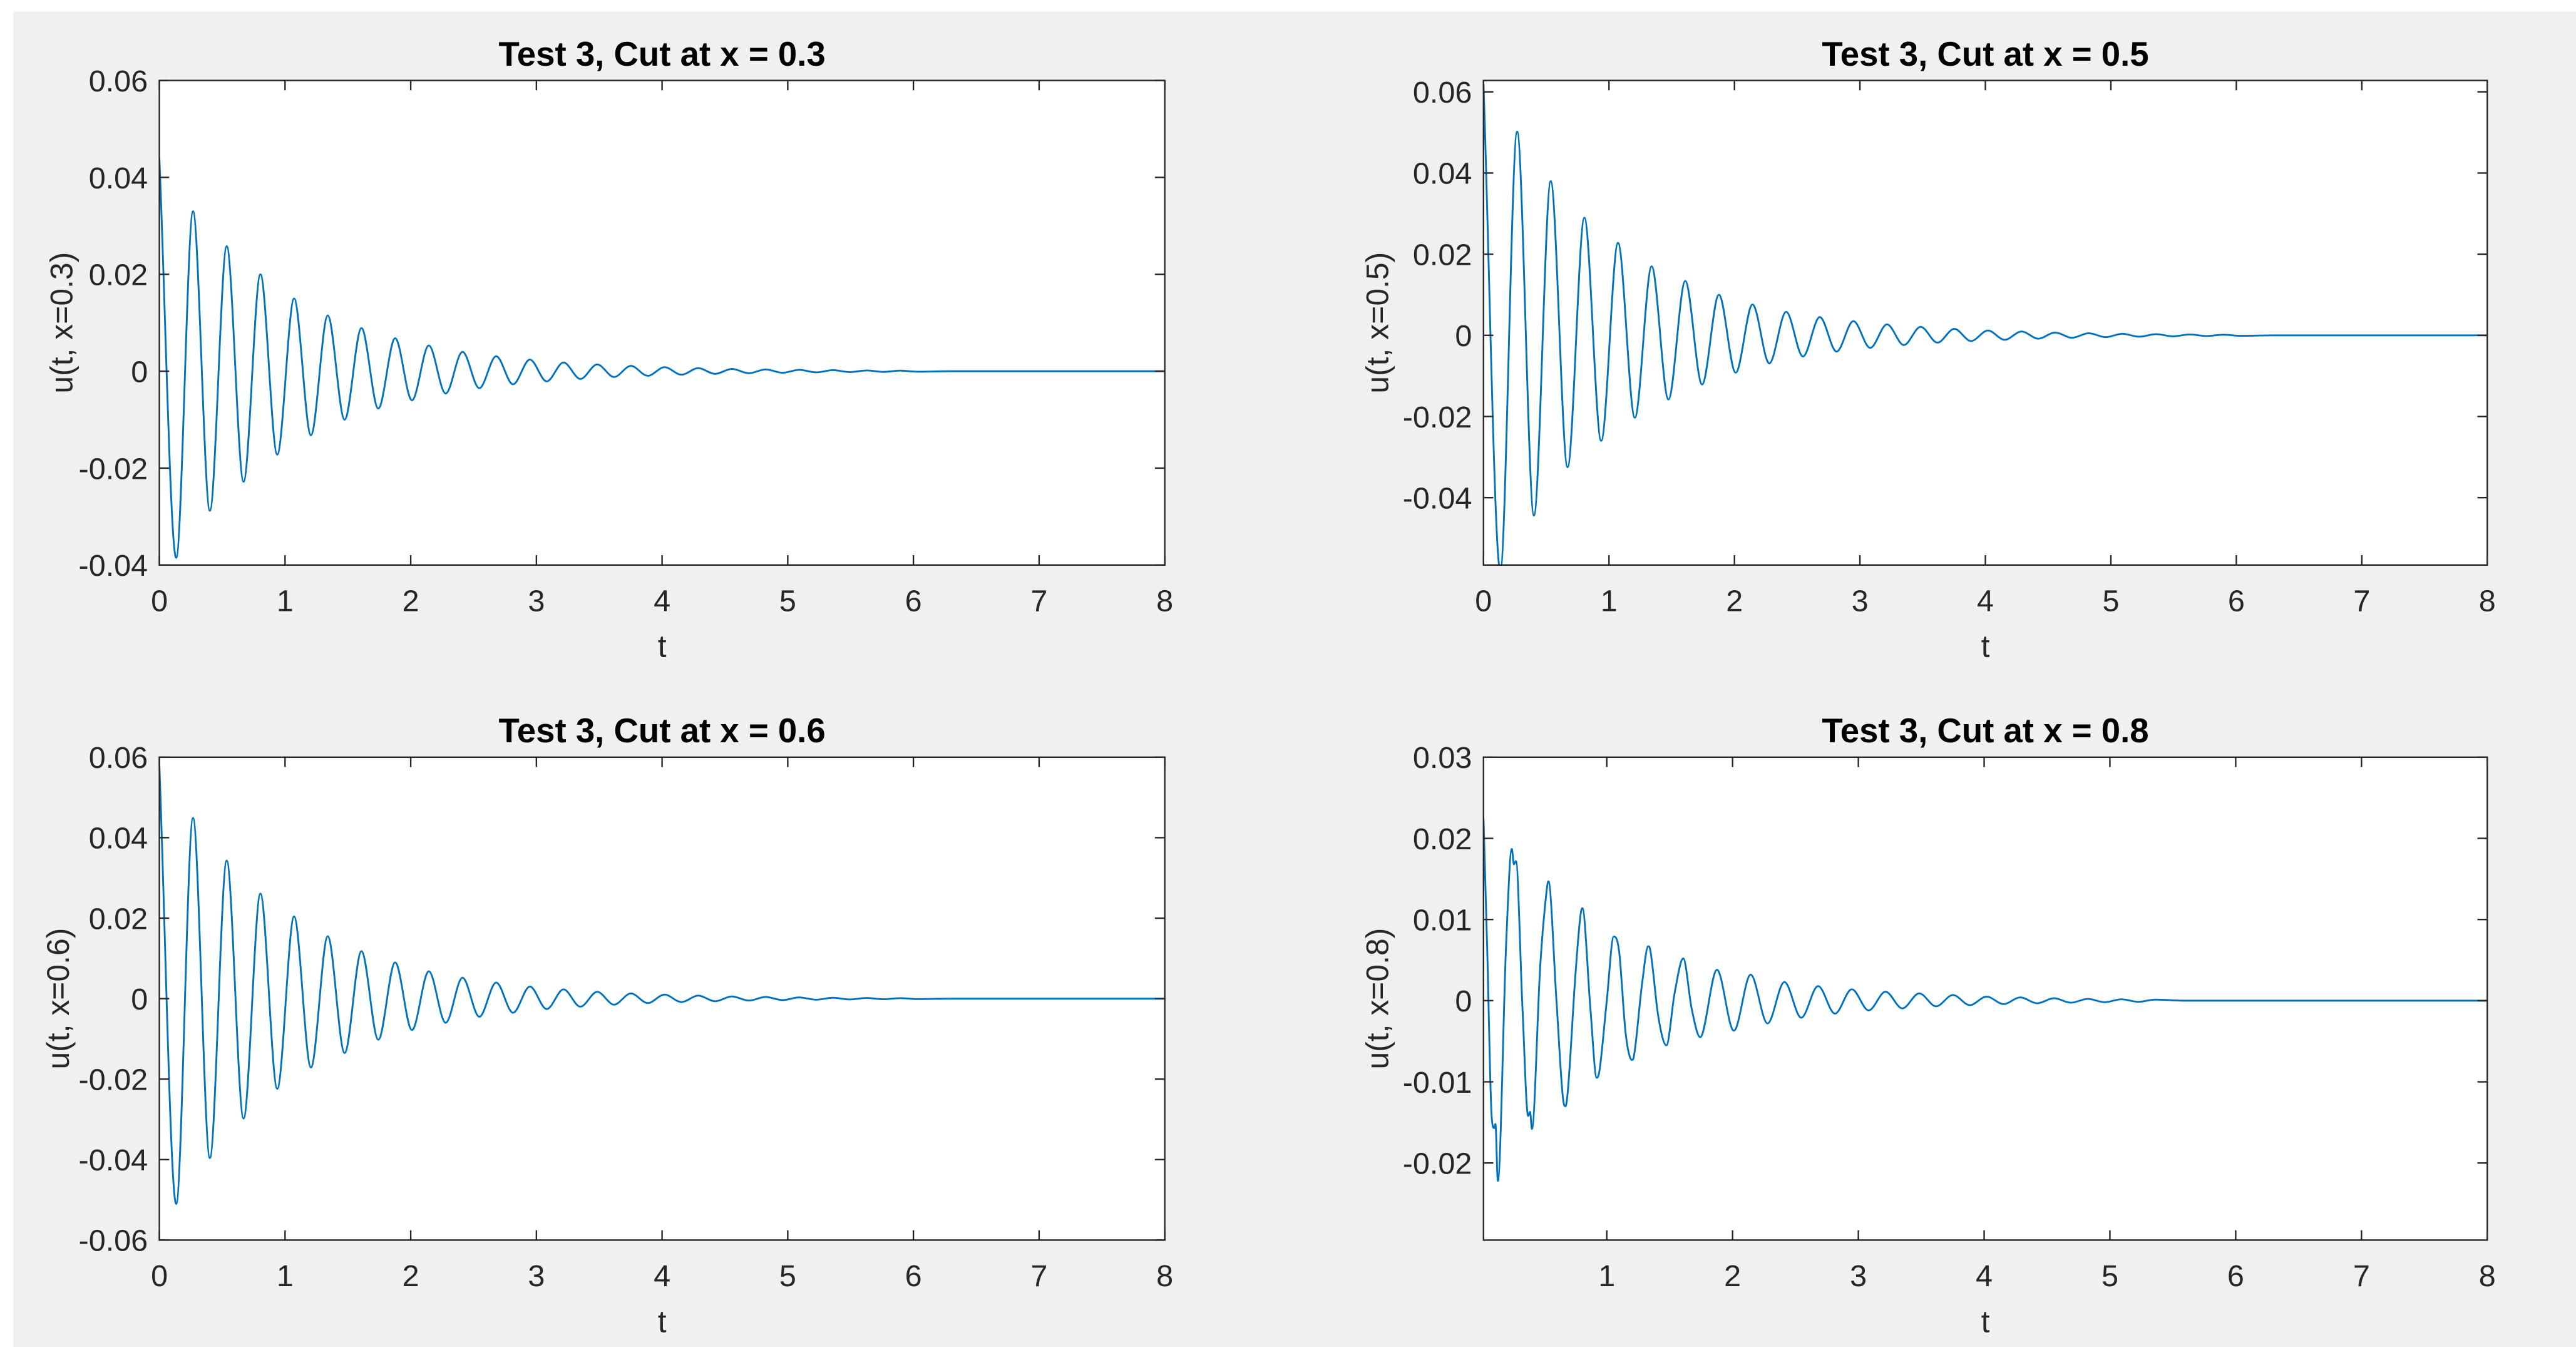 Image resolution: width=2576 pixels, height=1360 pixels. I want to click on y-tick-label: -0.06, so click(113, 1241).